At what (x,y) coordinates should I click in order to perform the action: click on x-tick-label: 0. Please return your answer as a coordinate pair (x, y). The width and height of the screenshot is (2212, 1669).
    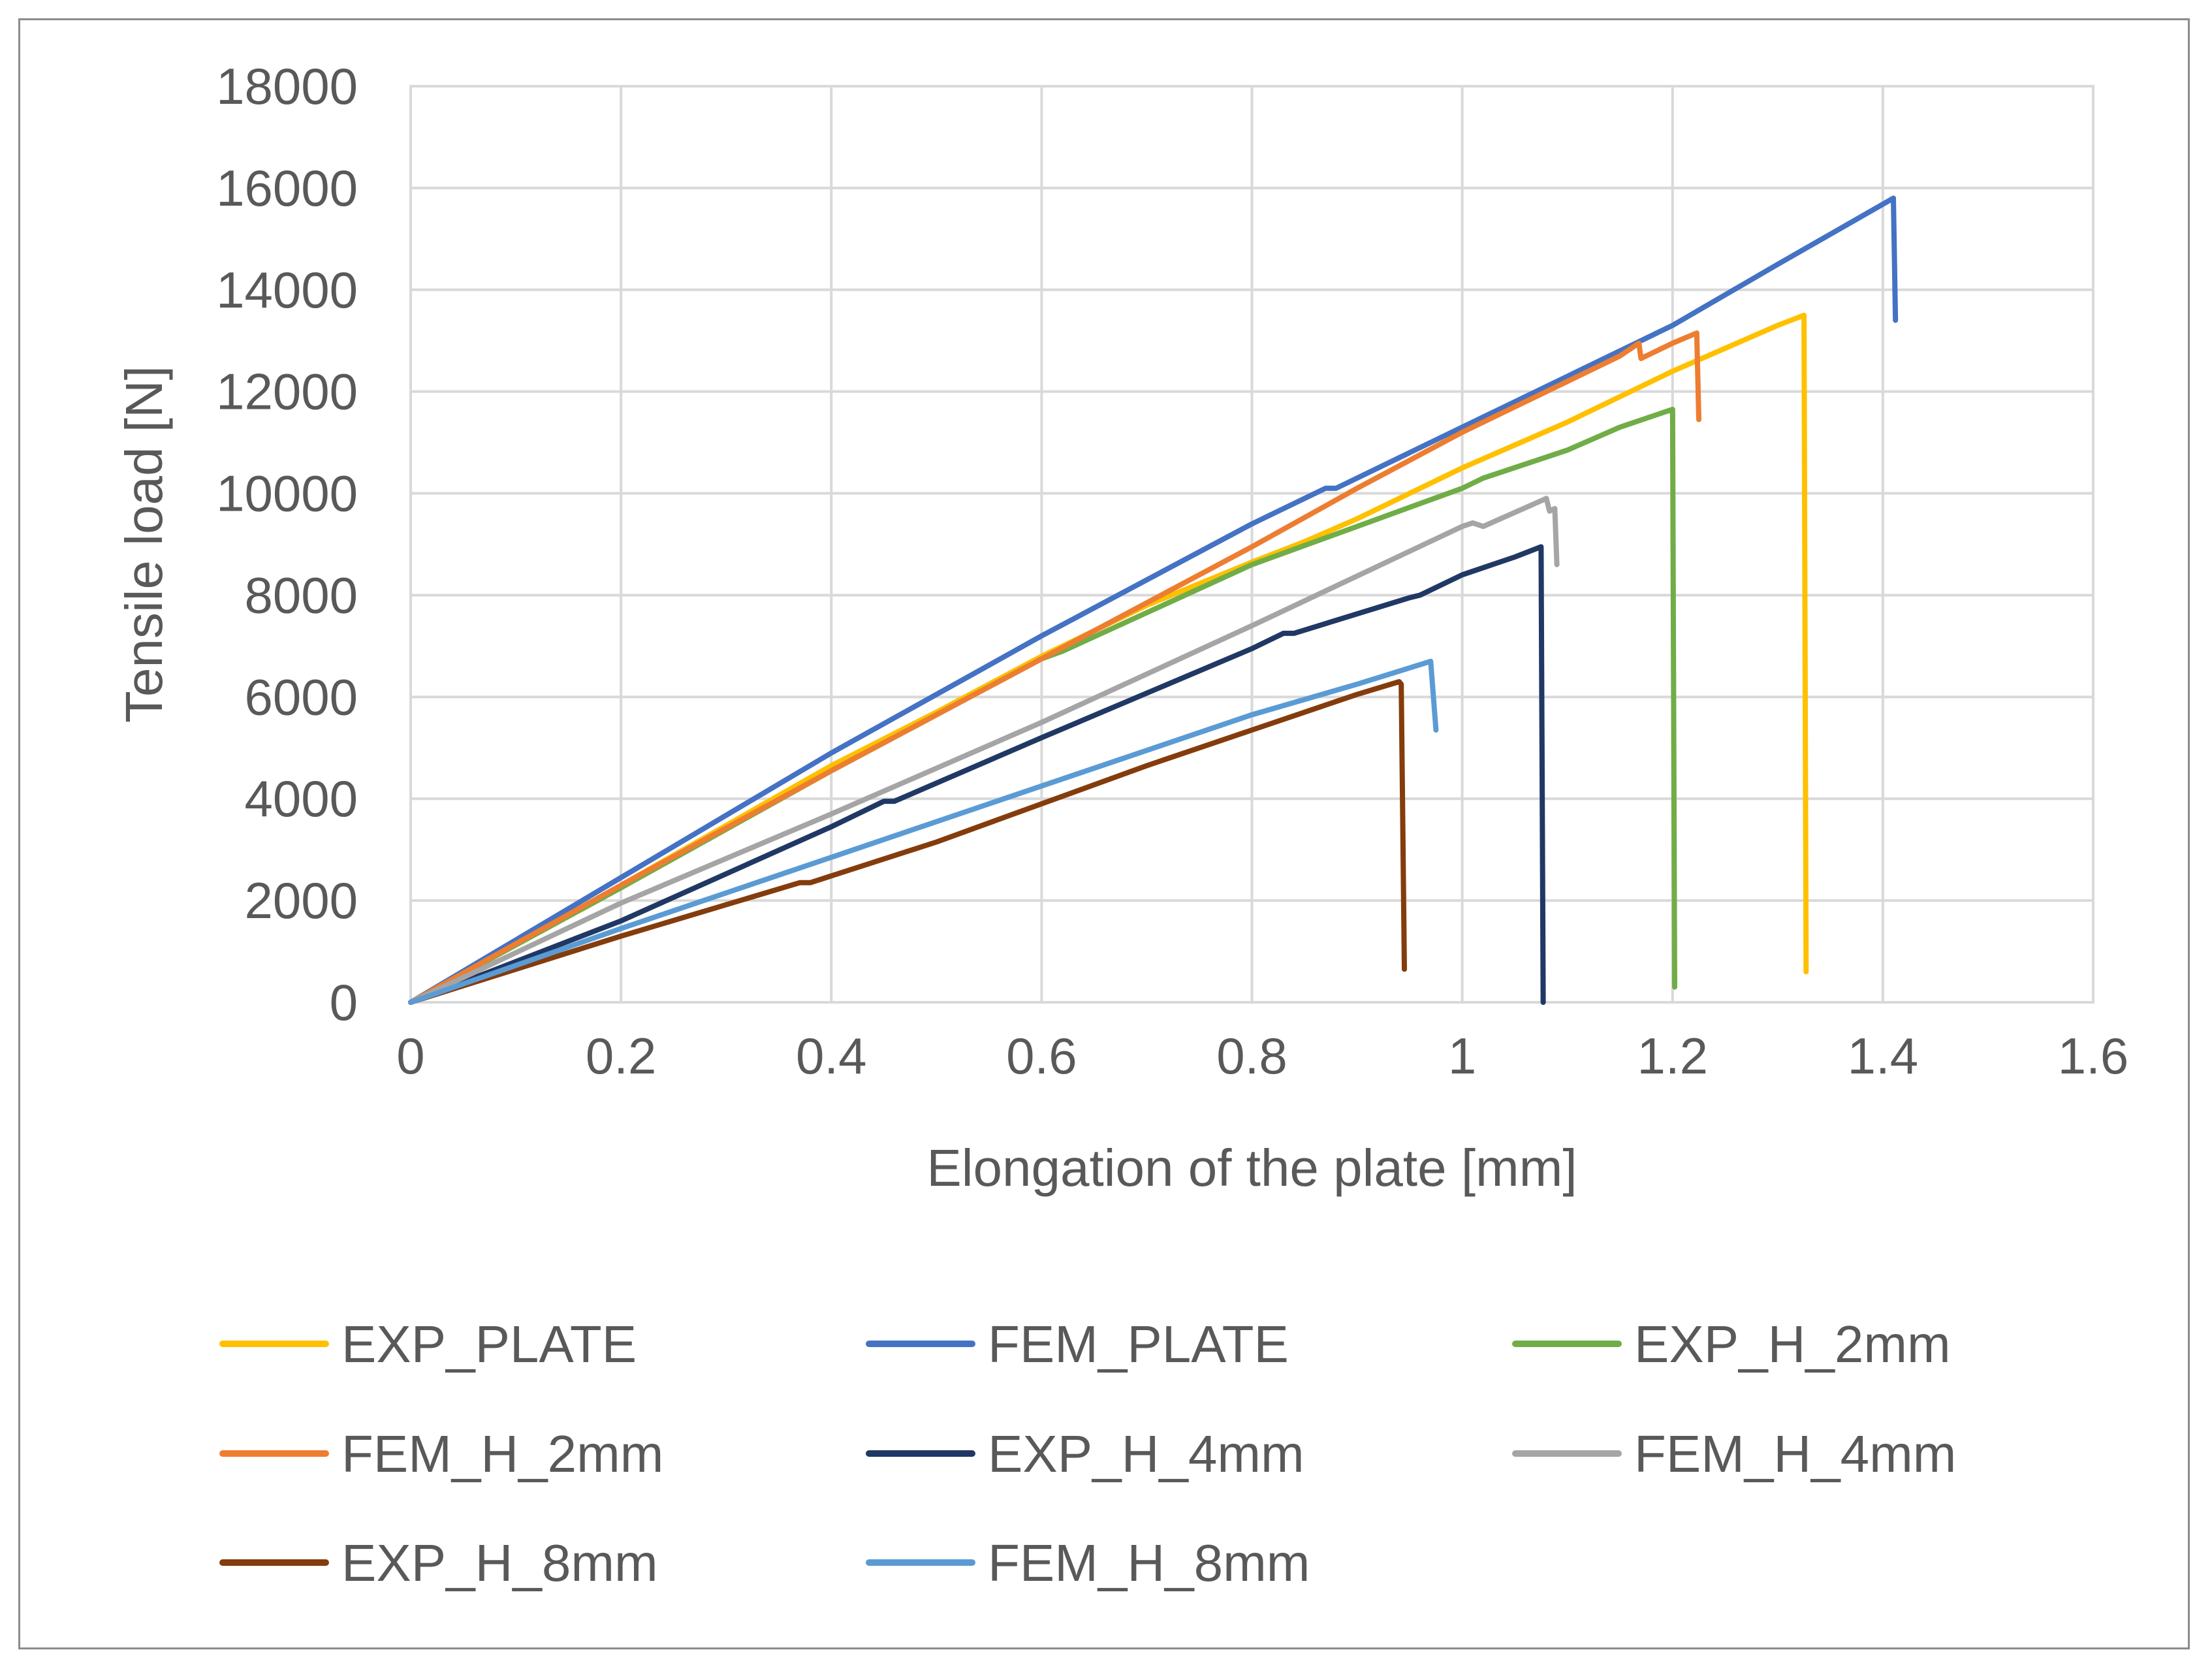
    Looking at the image, I should click on (410, 1056).